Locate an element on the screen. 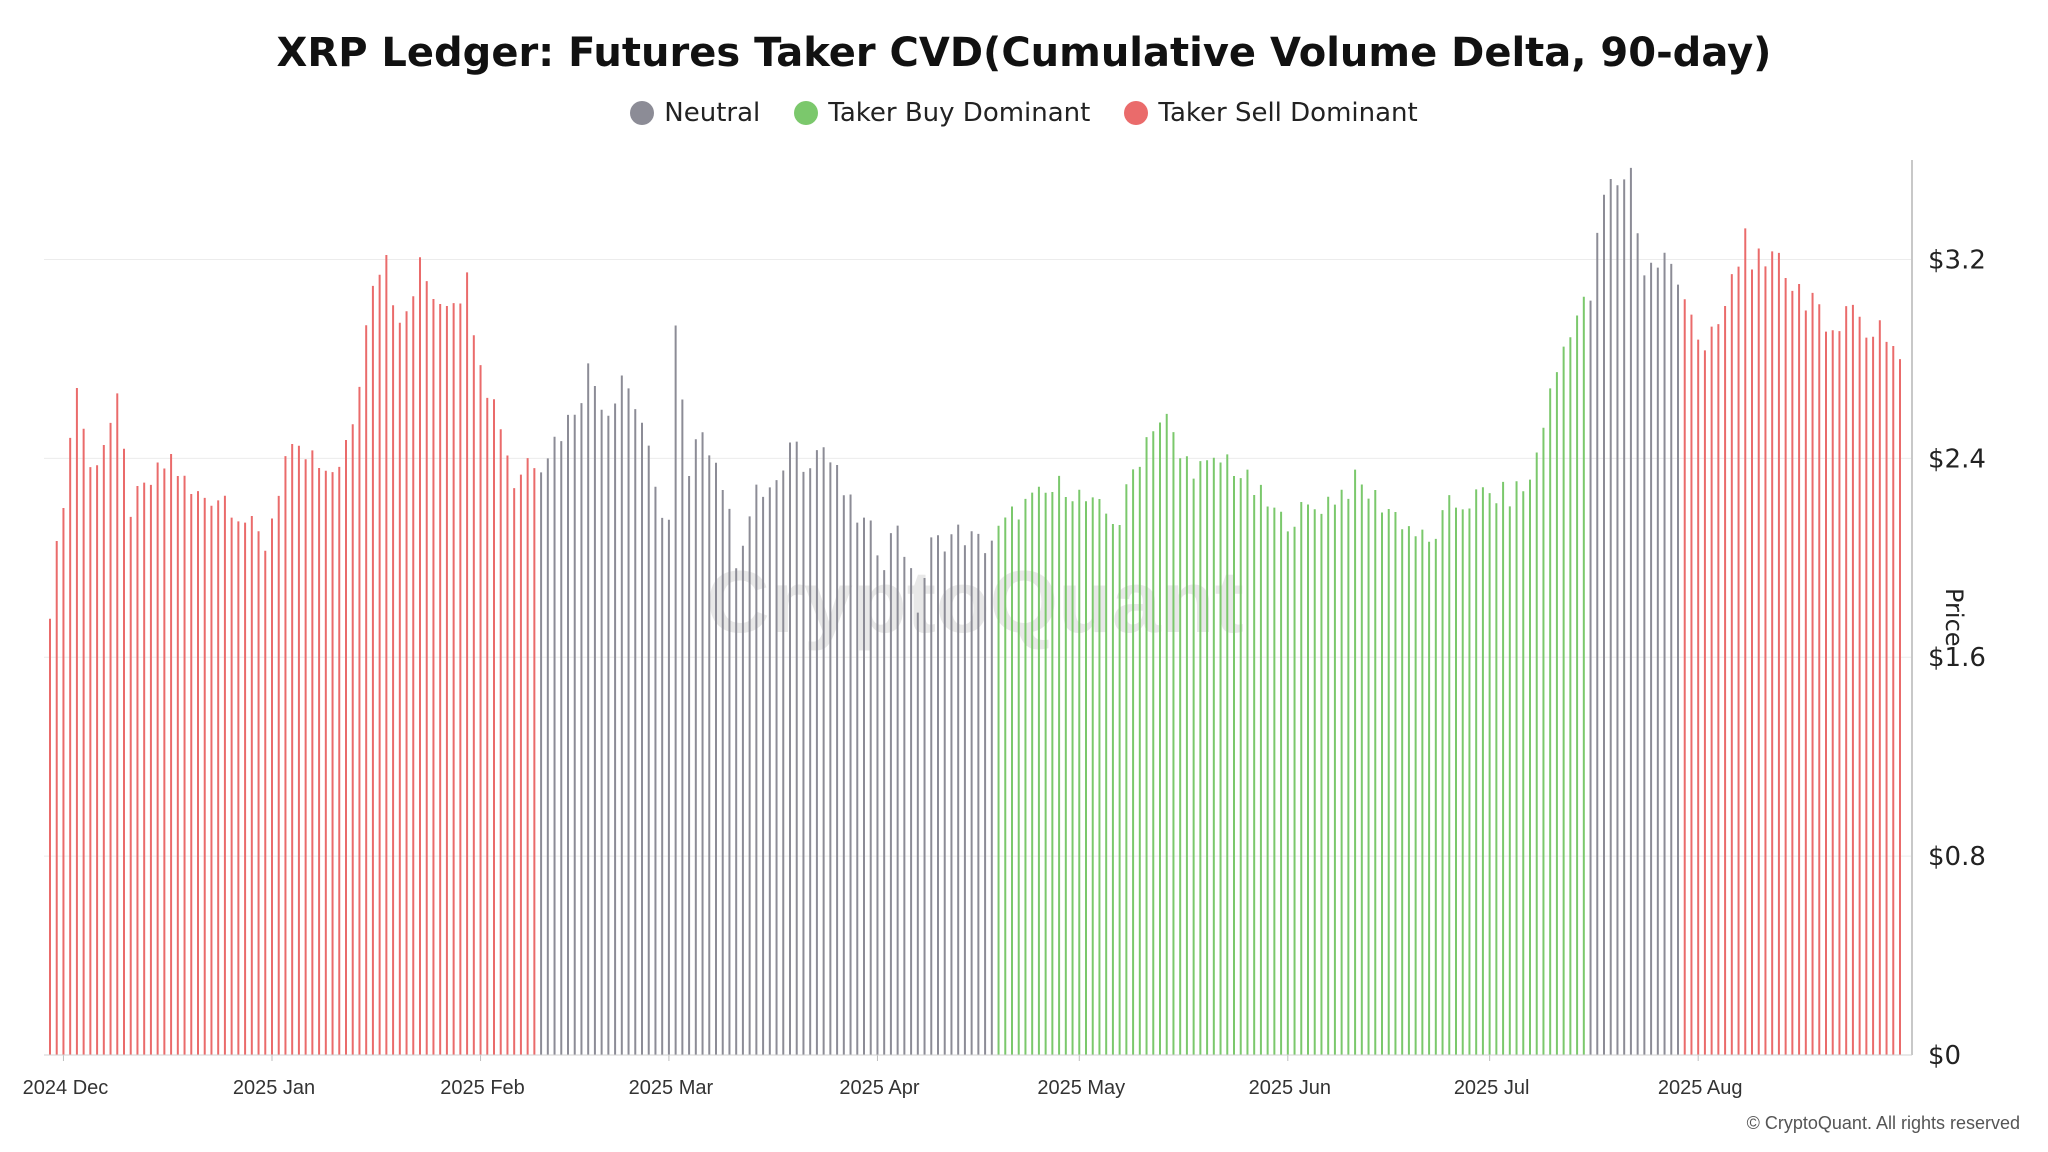  legend-dot-neutral is located at coordinates (642, 113).